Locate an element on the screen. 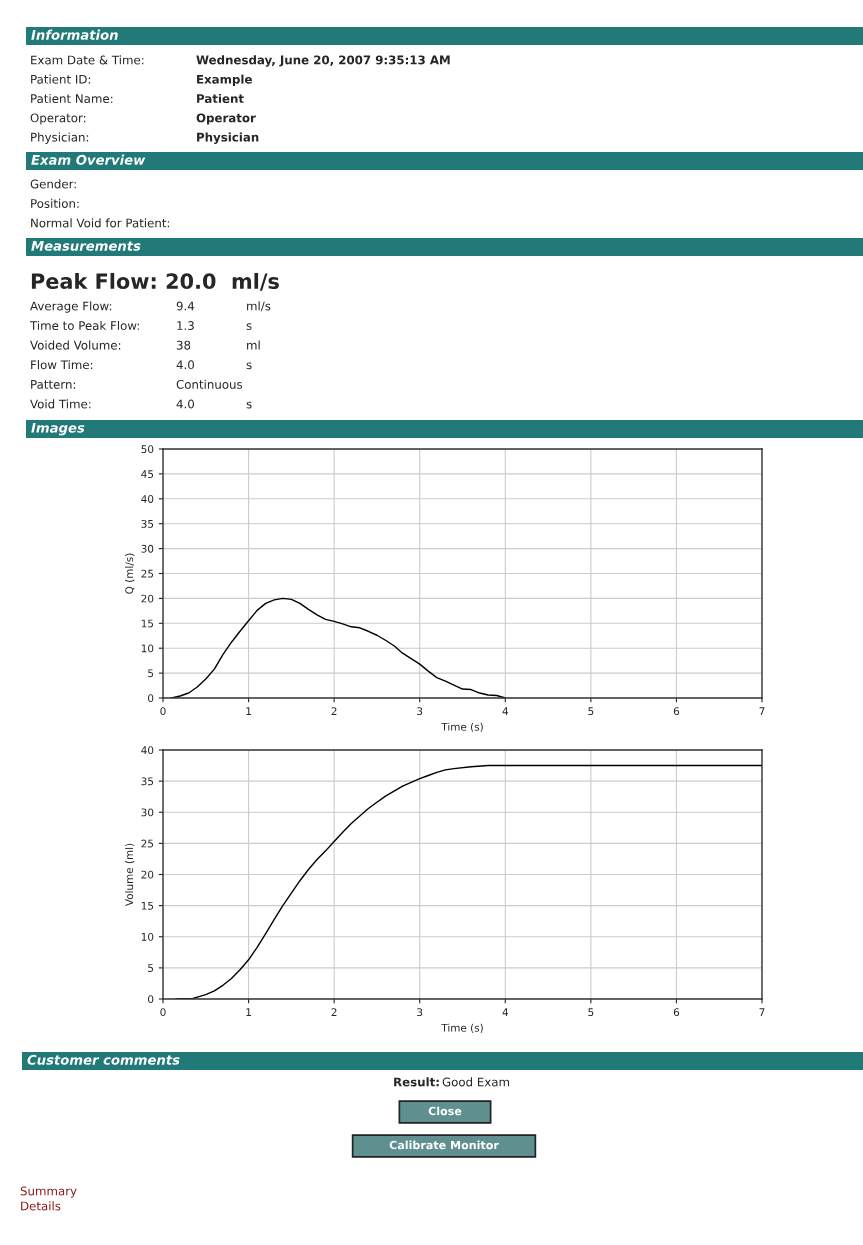  text: 9.4 is located at coordinates (185, 306).